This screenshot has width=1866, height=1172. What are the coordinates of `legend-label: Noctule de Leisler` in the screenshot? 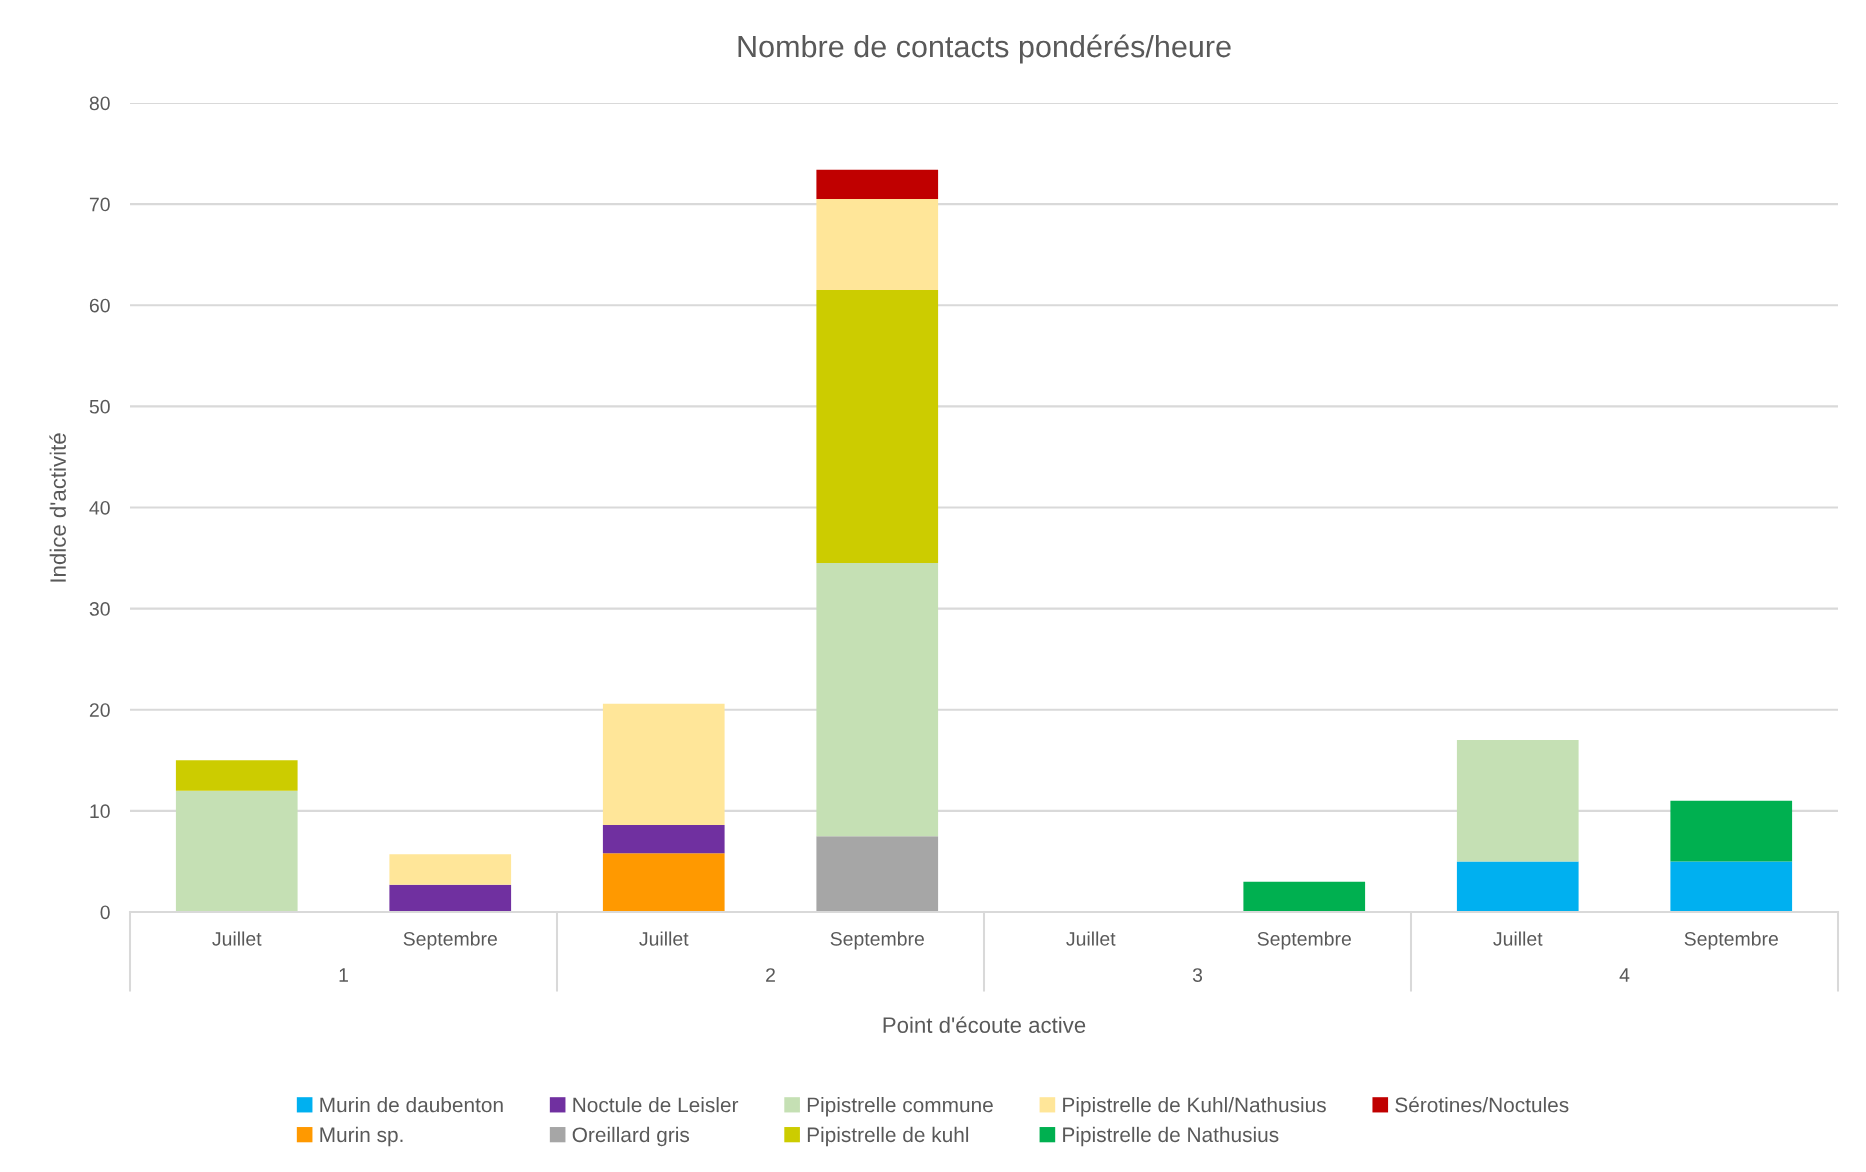 It's located at (656, 1104).